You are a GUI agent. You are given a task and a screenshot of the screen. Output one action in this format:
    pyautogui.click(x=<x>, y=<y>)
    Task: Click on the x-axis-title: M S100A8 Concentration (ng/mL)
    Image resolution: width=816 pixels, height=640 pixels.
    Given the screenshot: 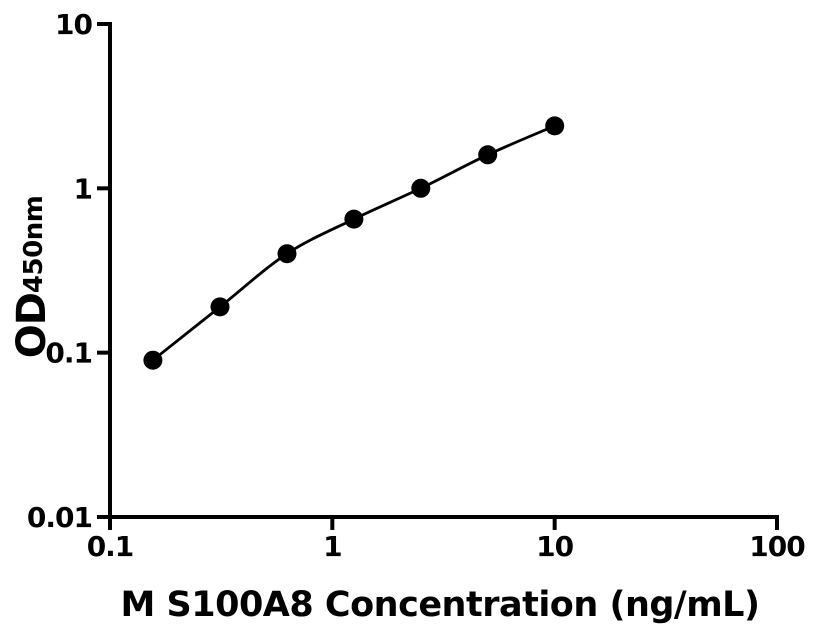 What is the action you would take?
    pyautogui.click(x=440, y=605)
    